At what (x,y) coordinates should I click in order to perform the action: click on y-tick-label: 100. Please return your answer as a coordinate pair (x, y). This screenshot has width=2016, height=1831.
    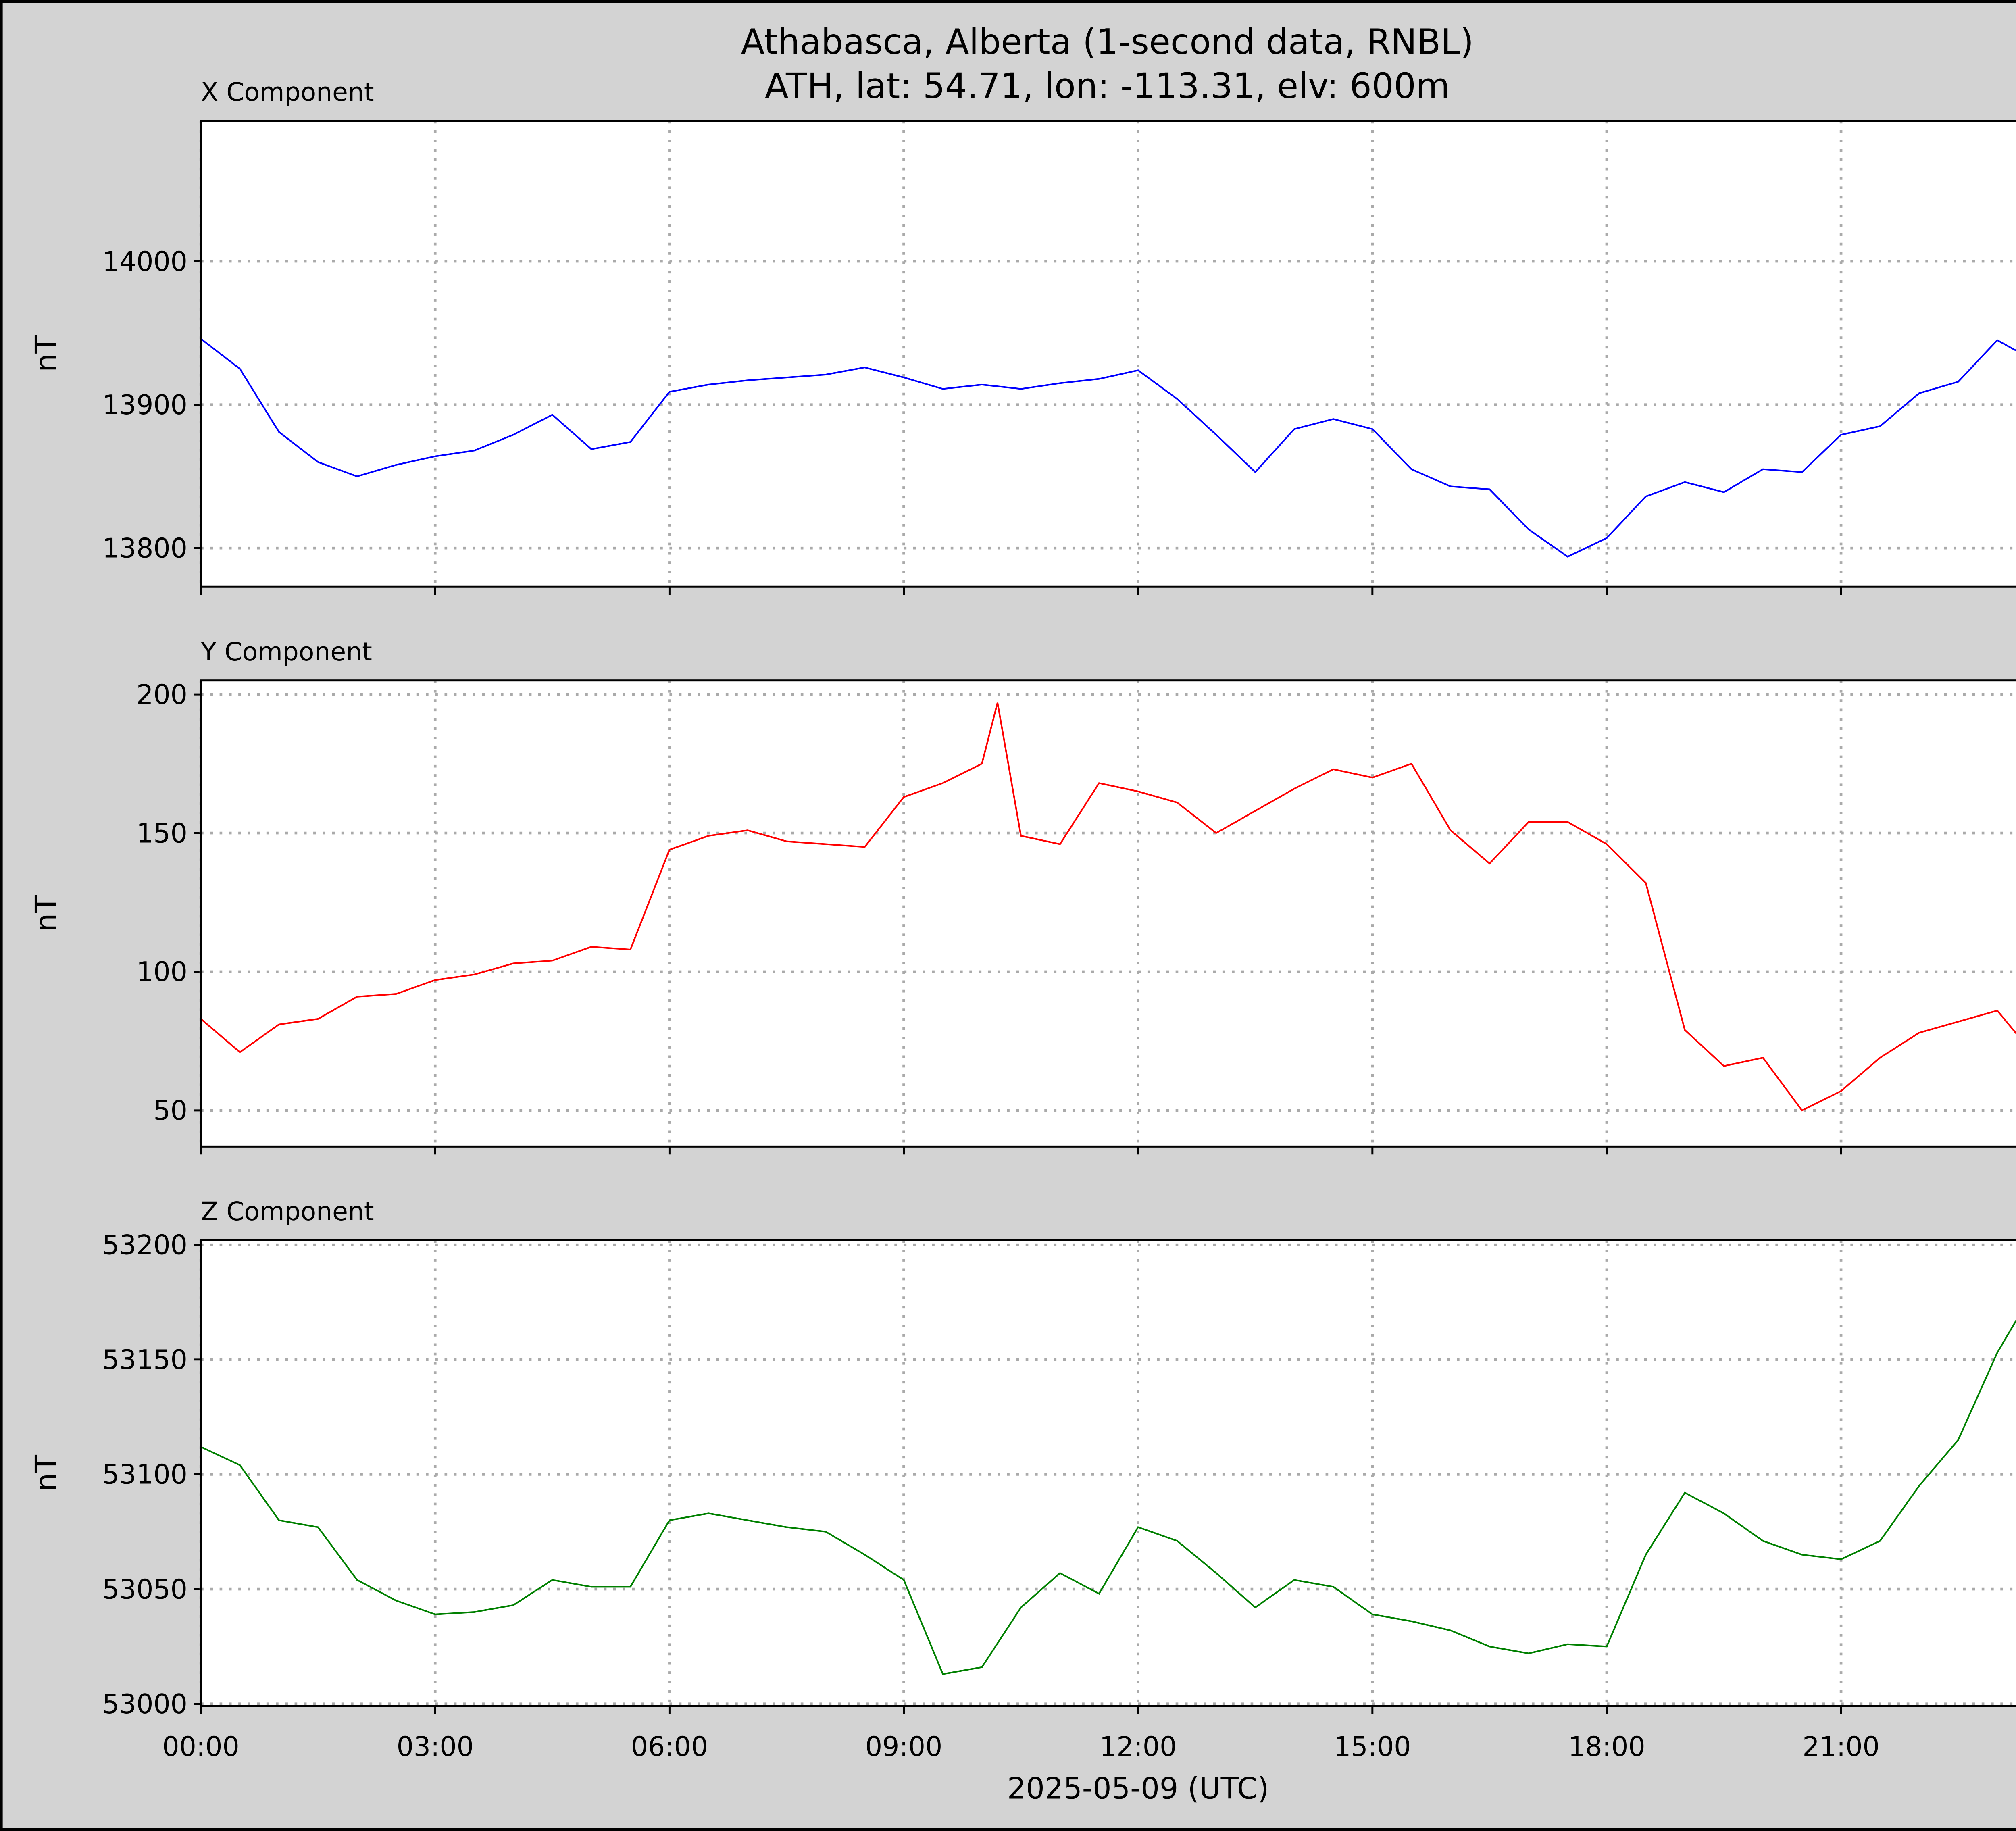
    Looking at the image, I should click on (161, 971).